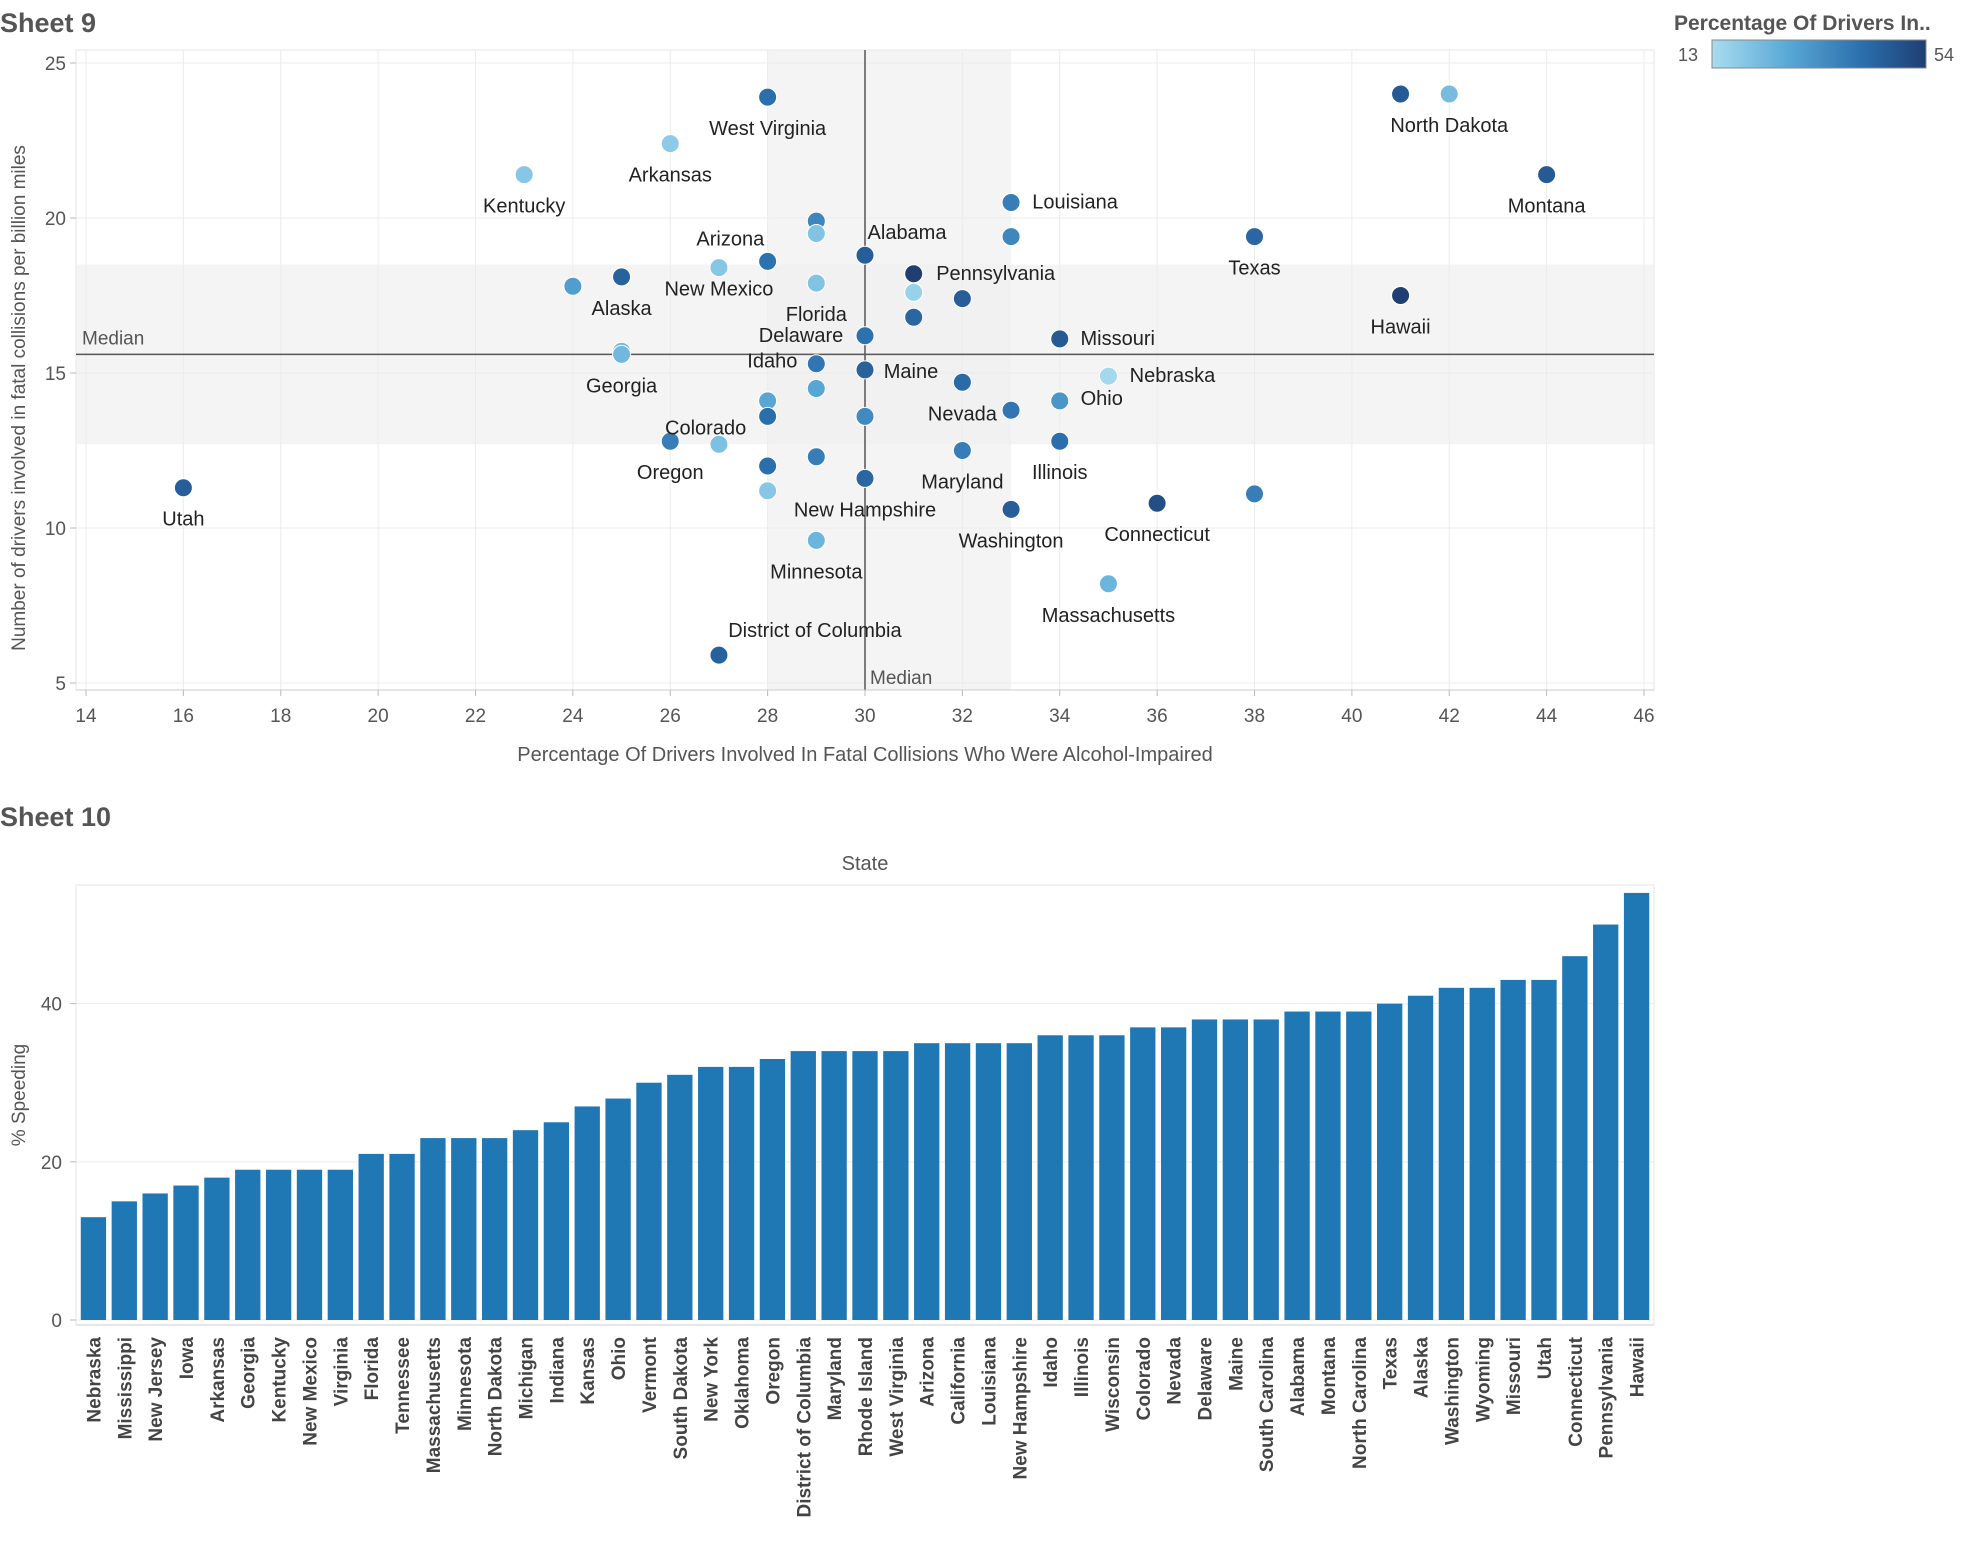  What do you see at coordinates (1051, 1362) in the screenshot?
I see `bar-category-label: Idaho` at bounding box center [1051, 1362].